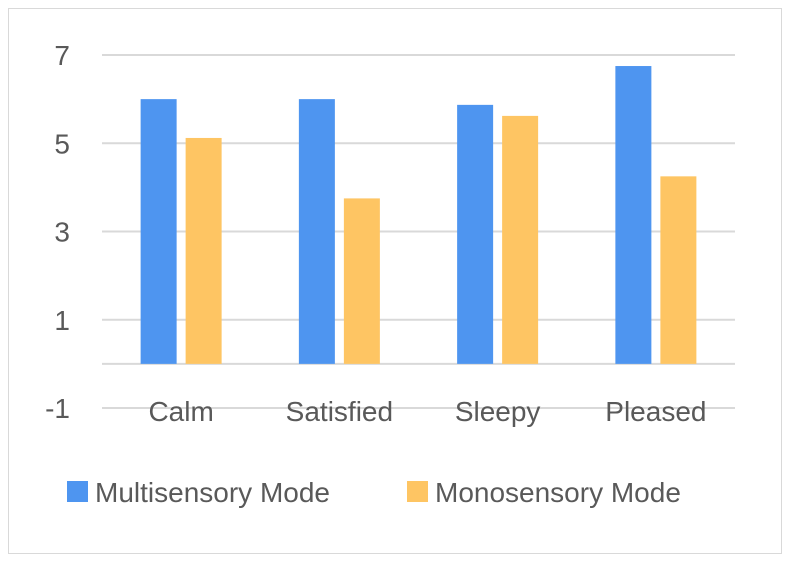  Describe the element at coordinates (62, 55) in the screenshot. I see `y-tick-label: 7` at that location.